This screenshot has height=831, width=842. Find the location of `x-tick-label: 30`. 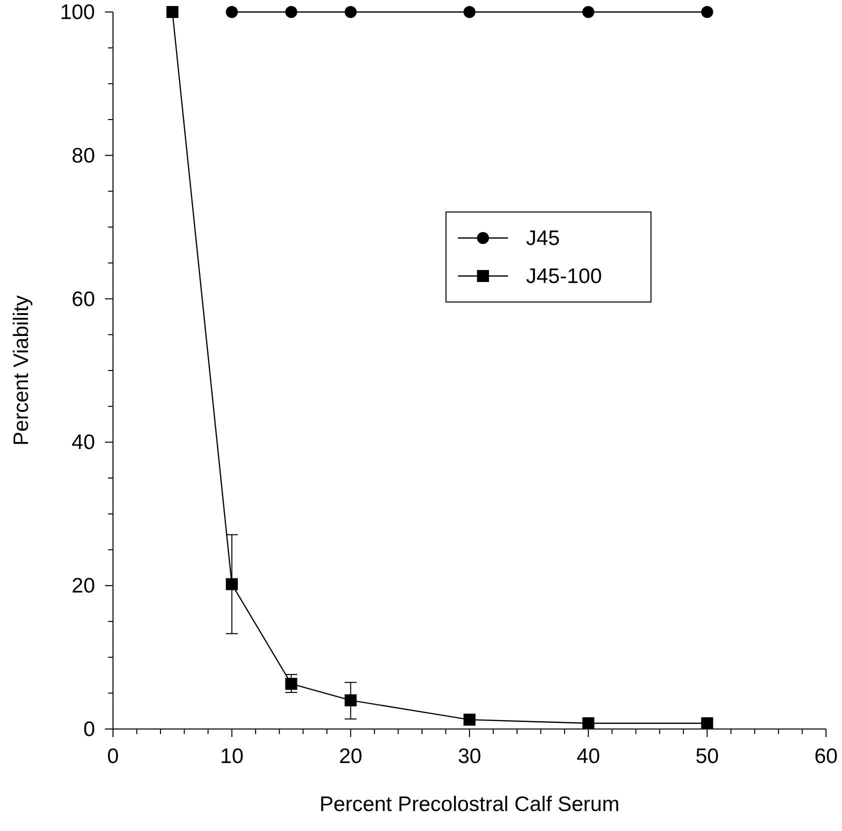

x-tick-label: 30 is located at coordinates (470, 756).